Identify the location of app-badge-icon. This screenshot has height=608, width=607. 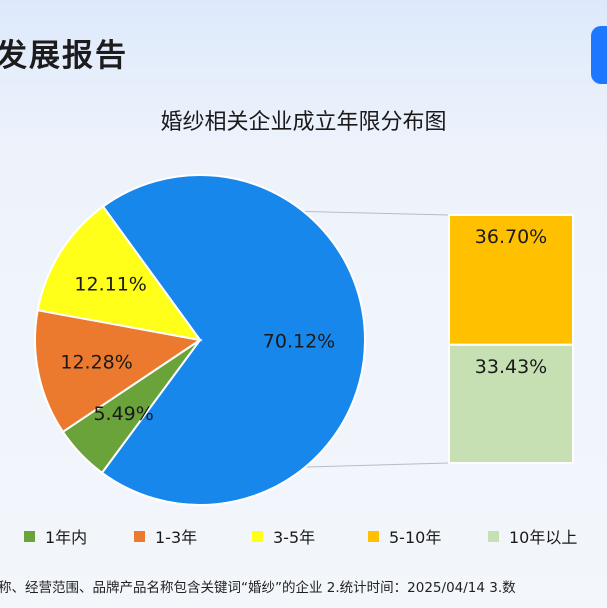
(599, 55).